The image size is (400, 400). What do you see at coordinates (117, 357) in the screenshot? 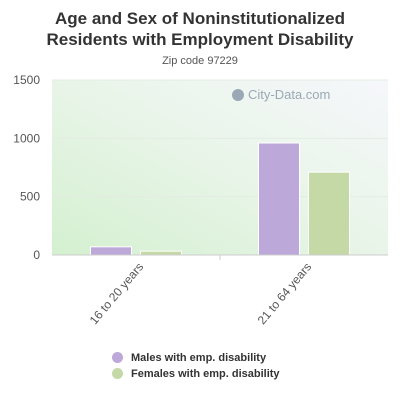
I see `legend-swatch-males` at bounding box center [117, 357].